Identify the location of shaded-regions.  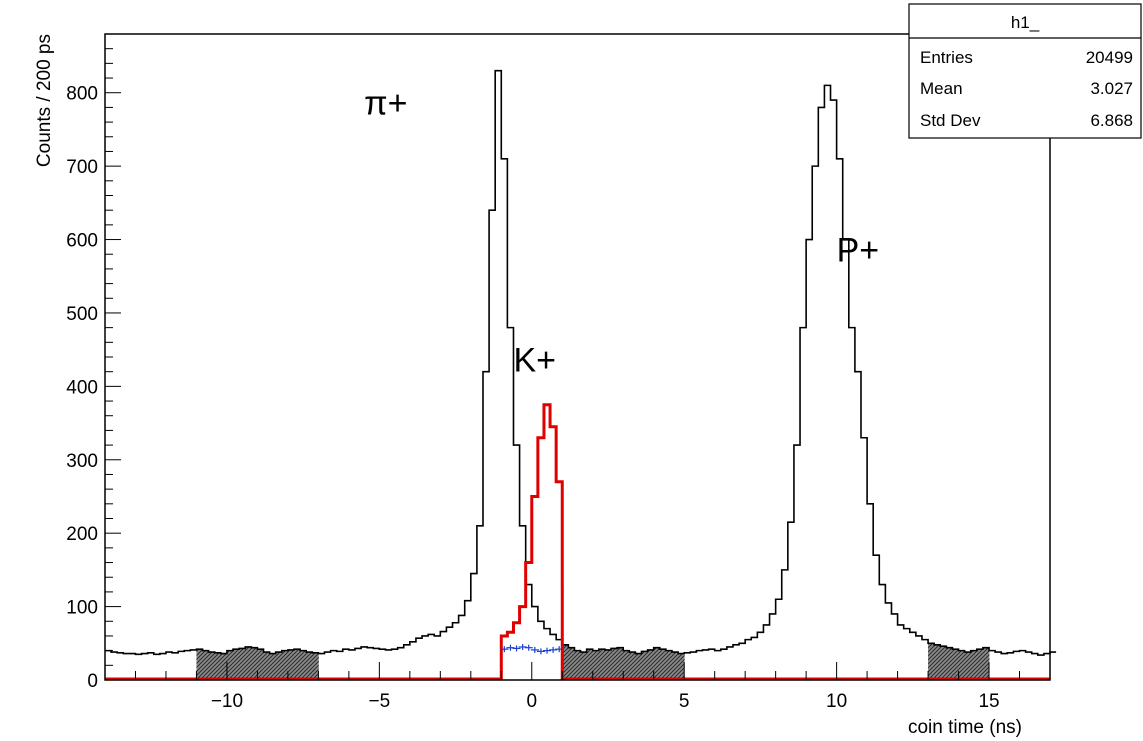
(593, 661).